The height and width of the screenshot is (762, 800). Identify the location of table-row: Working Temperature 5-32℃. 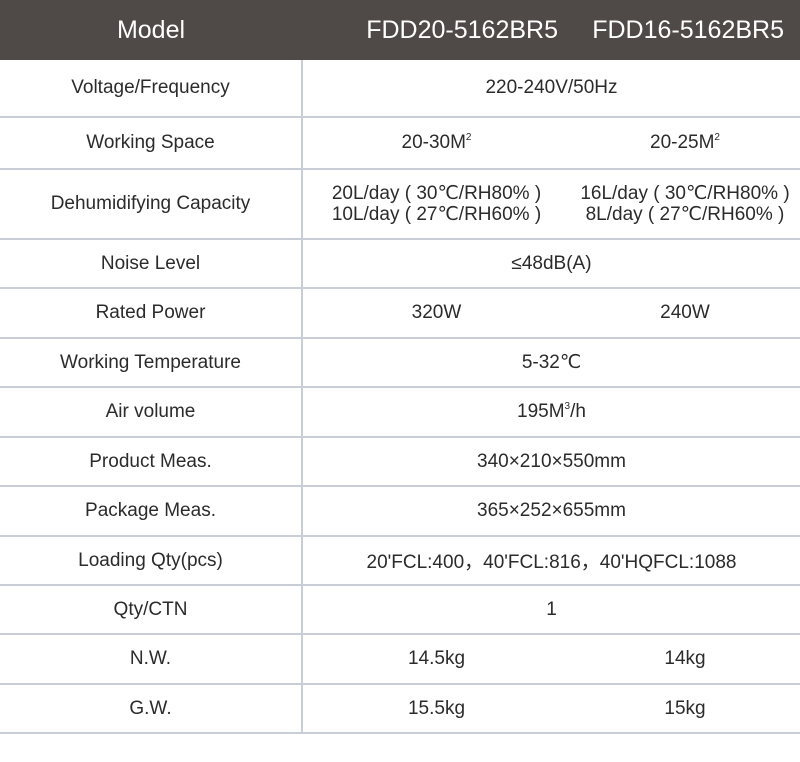
(400, 363).